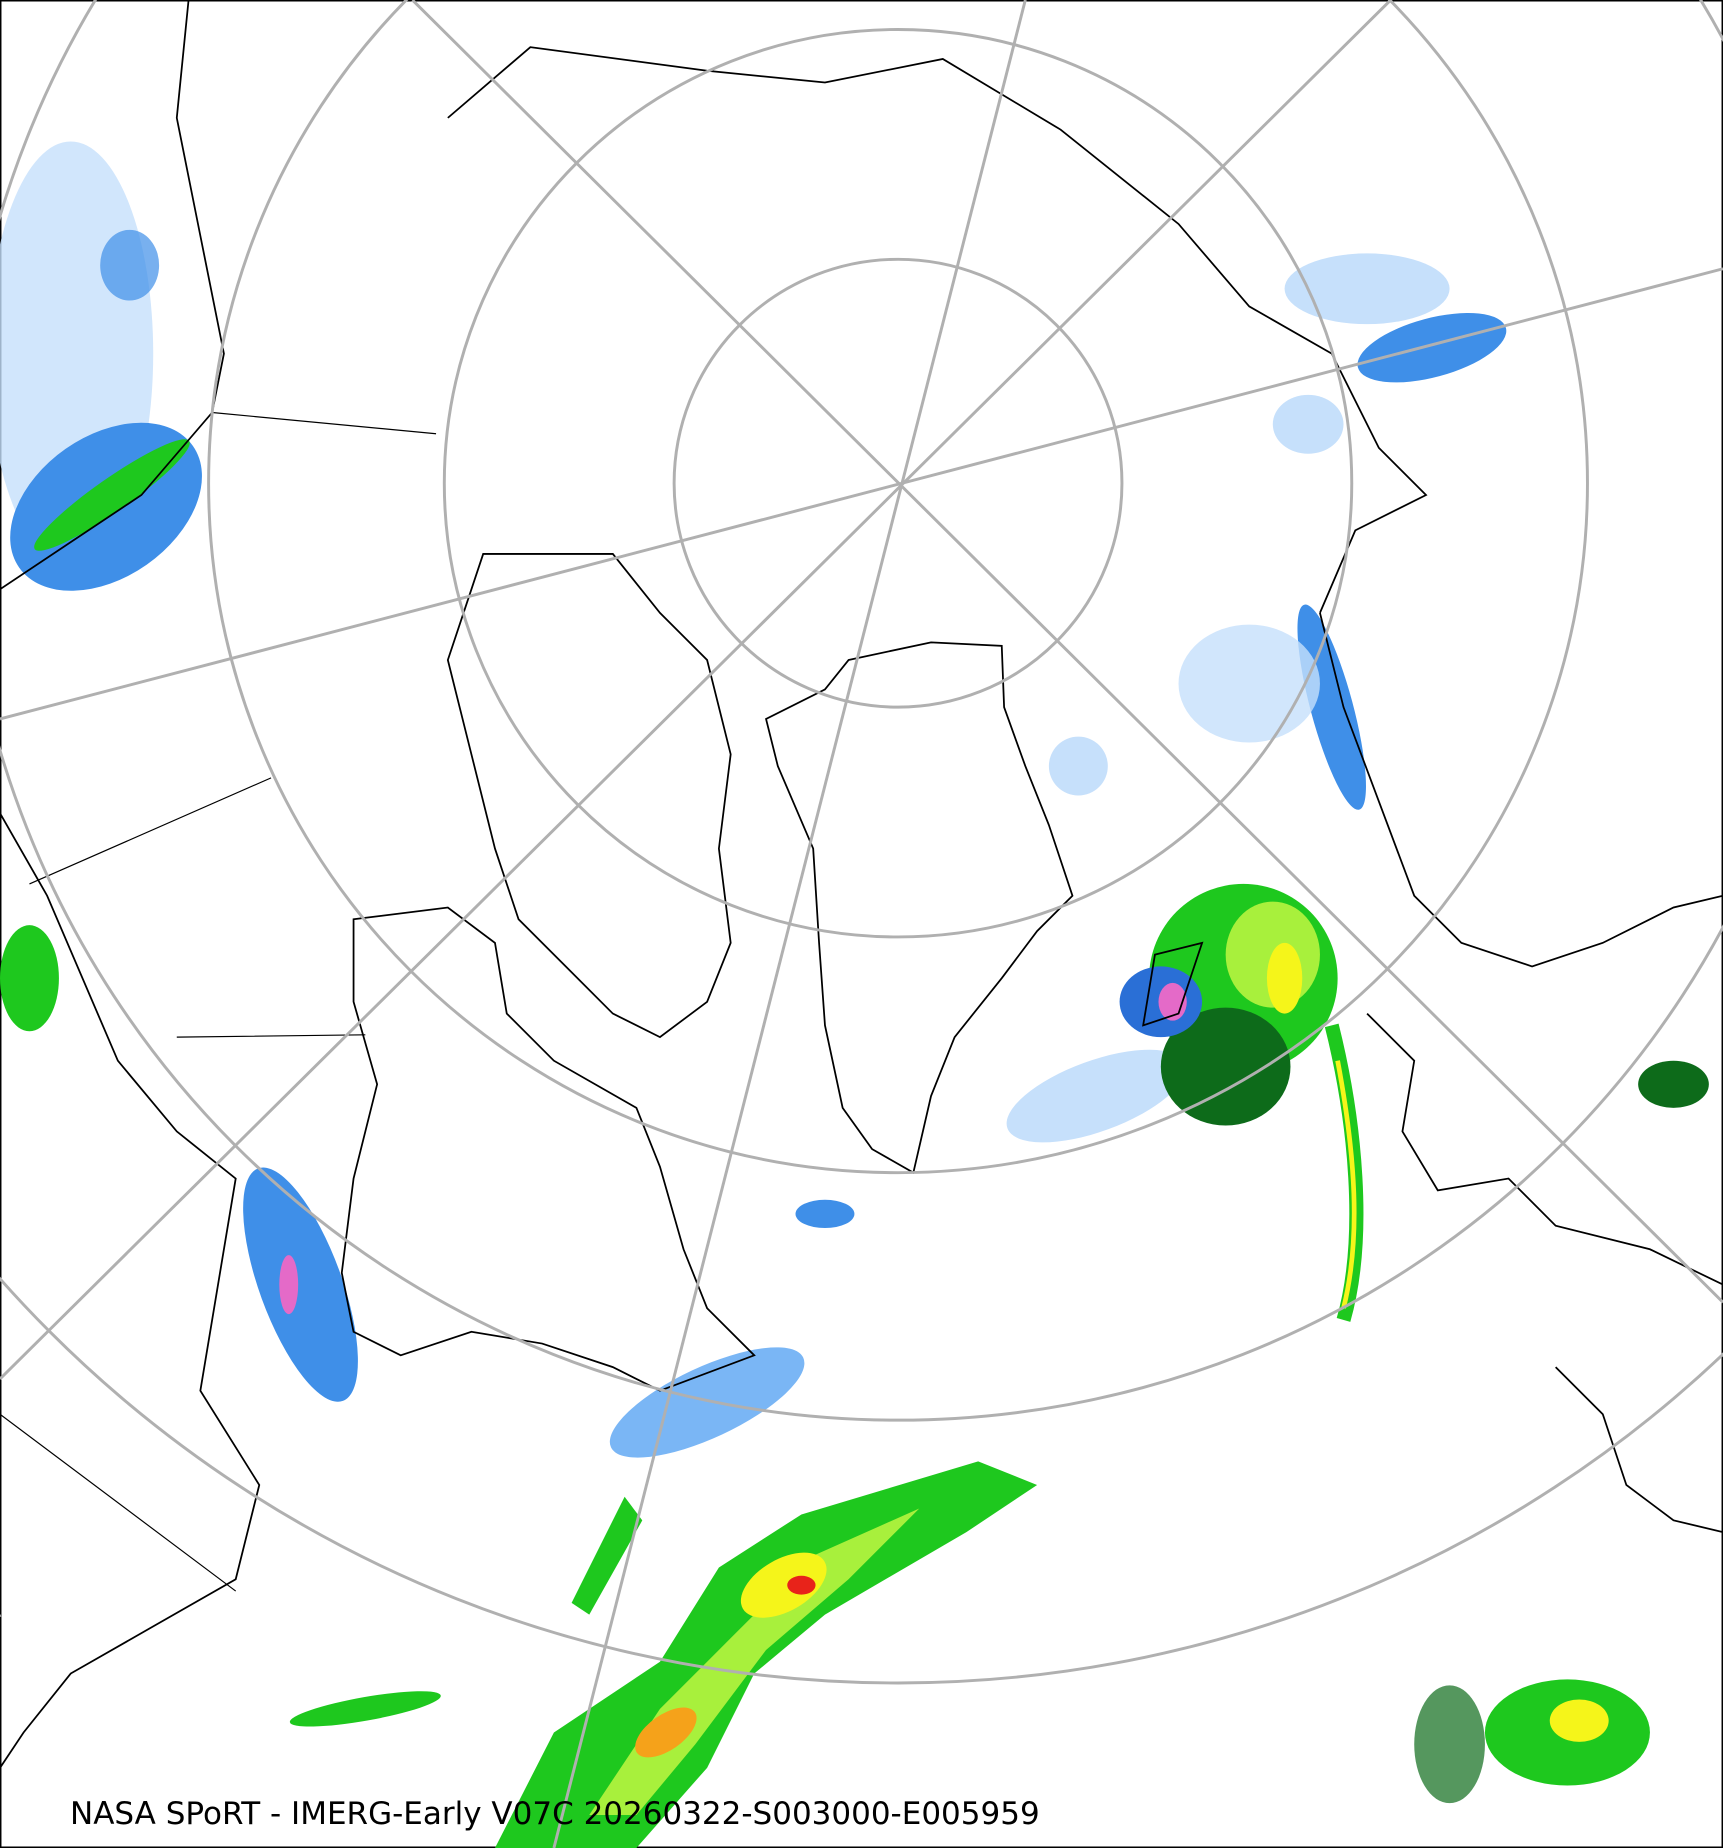  I want to click on precip-atlantic-band-green, so click(766, 1654).